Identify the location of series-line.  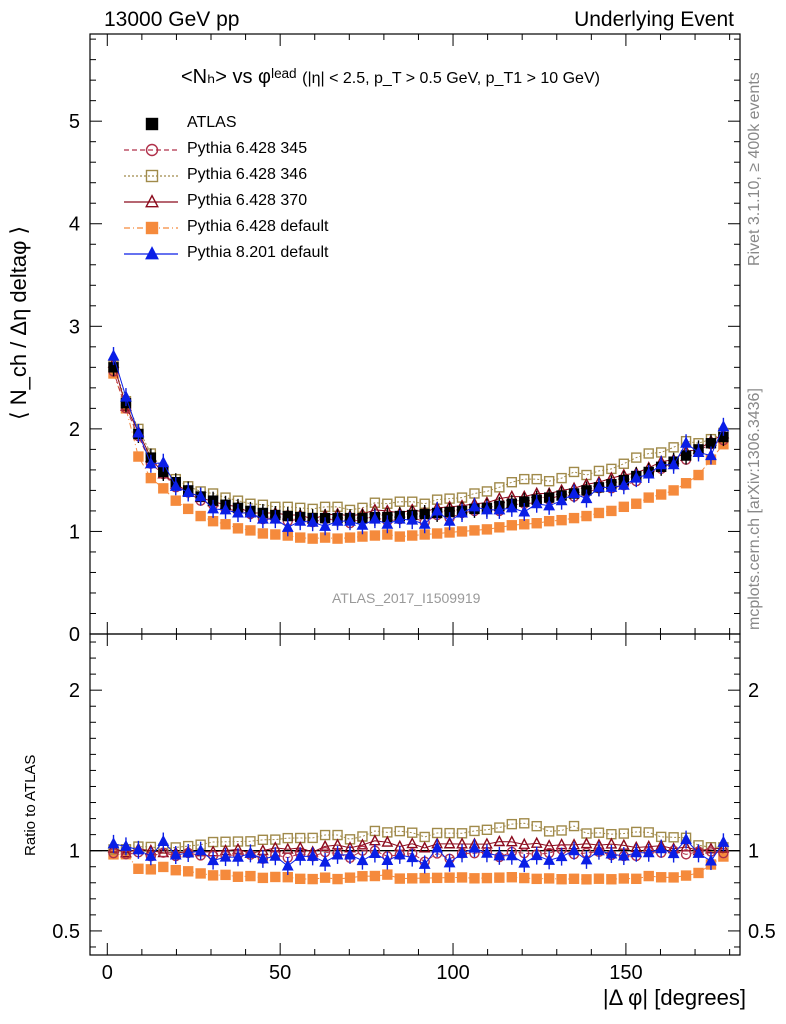
(418, 438).